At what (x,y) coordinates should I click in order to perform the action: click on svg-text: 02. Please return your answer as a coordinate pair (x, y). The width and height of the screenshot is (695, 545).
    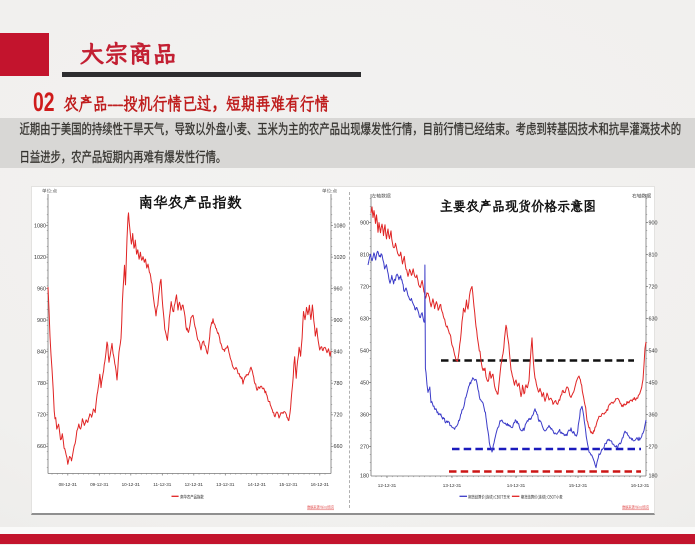
    Looking at the image, I should click on (44, 102).